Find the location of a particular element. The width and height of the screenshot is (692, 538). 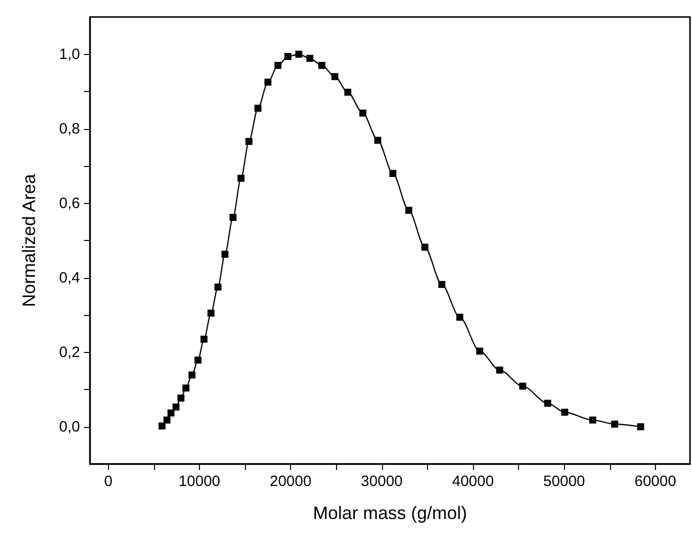

y-tick-label: 0,0 is located at coordinates (69, 427).